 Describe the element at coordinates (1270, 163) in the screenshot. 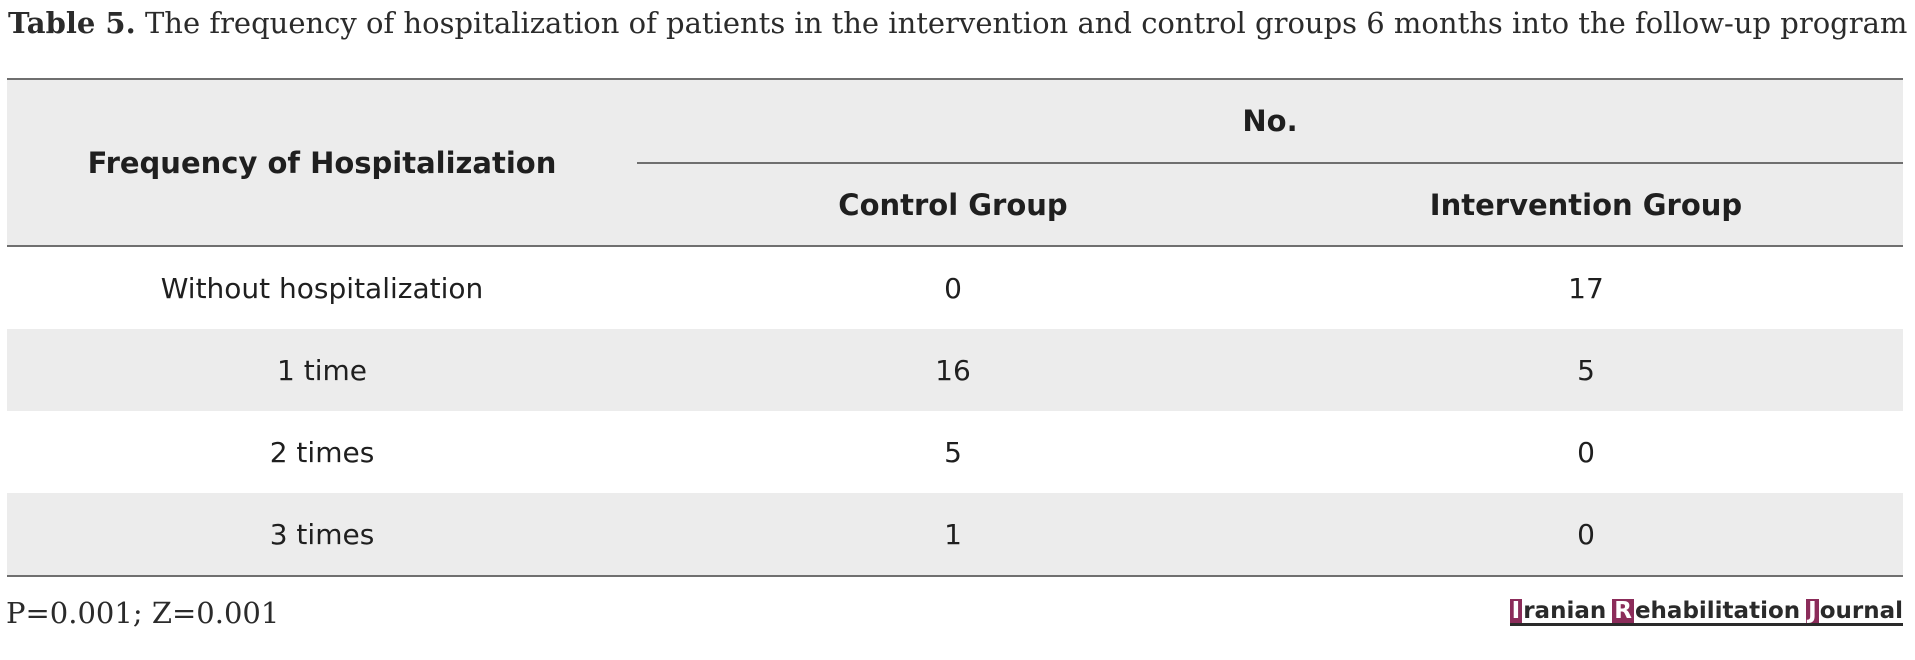

I see `header-divider` at that location.